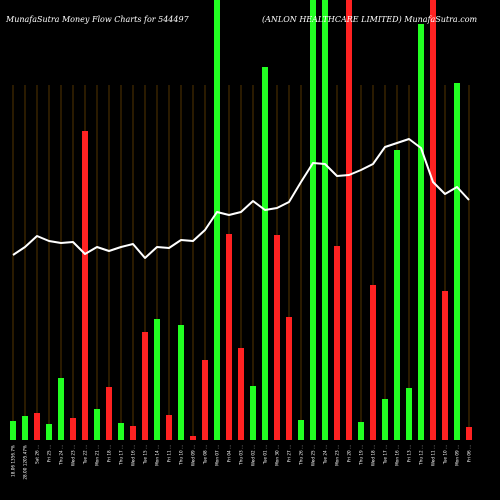 Image resolution: width=500 pixels, height=500 pixels. Describe the element at coordinates (25, 462) in the screenshot. I see `x-tick-label: 28.00 1205.47%` at that location.